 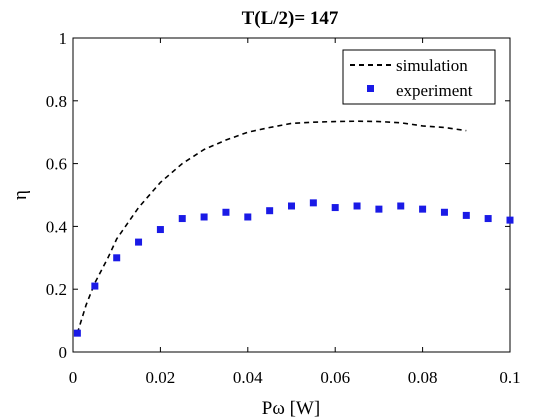 What do you see at coordinates (290, 18) in the screenshot?
I see `chart-title: T(L/2)= 147` at bounding box center [290, 18].